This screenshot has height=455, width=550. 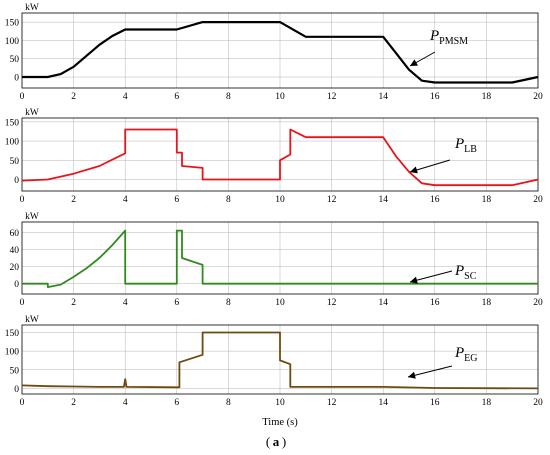 I want to click on x-axis-label: Time (s), so click(x=280, y=422).